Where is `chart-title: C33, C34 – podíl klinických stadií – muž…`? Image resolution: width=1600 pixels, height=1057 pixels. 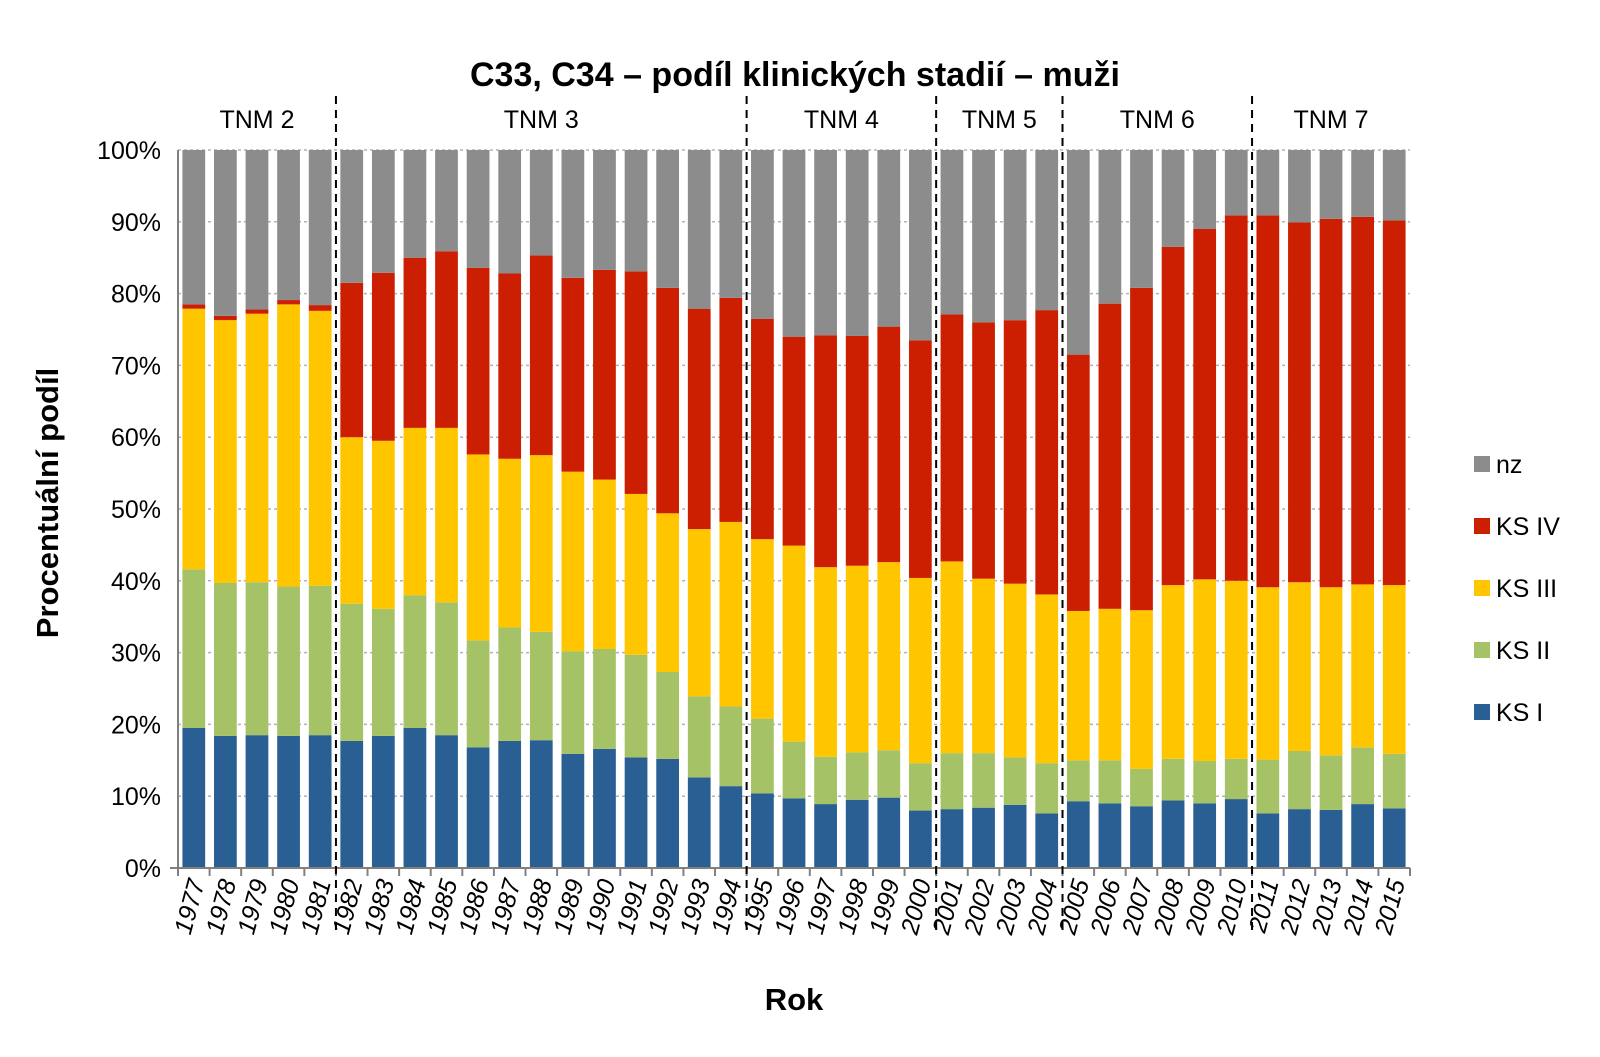
chart-title: C33, C34 – podíl klinických stadií – muž… is located at coordinates (795, 75).